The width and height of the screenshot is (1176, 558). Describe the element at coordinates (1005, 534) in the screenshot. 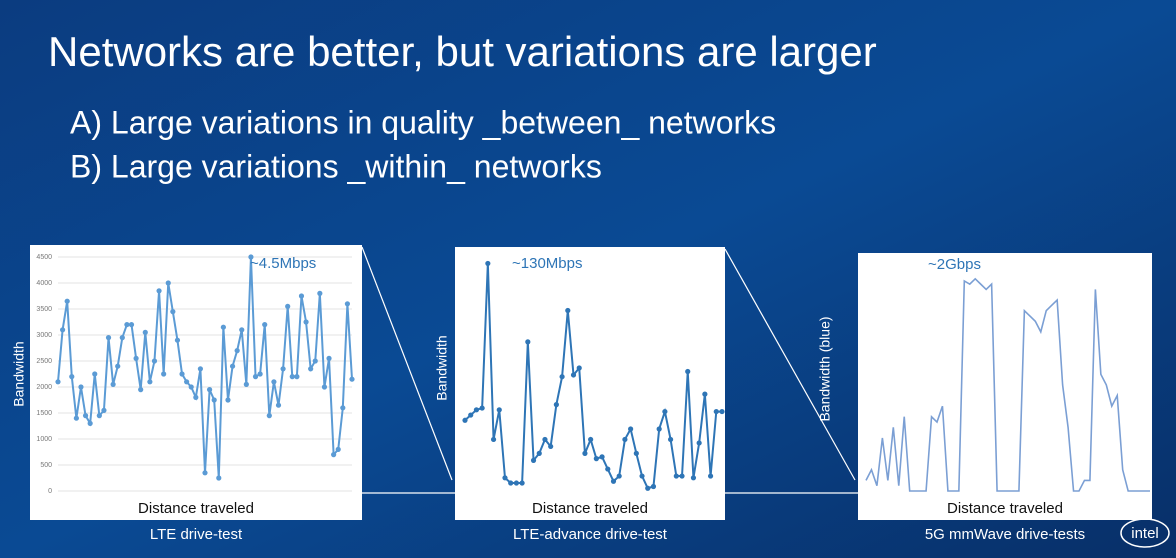

I see `caption: 5G mmWave drive-tests` at that location.